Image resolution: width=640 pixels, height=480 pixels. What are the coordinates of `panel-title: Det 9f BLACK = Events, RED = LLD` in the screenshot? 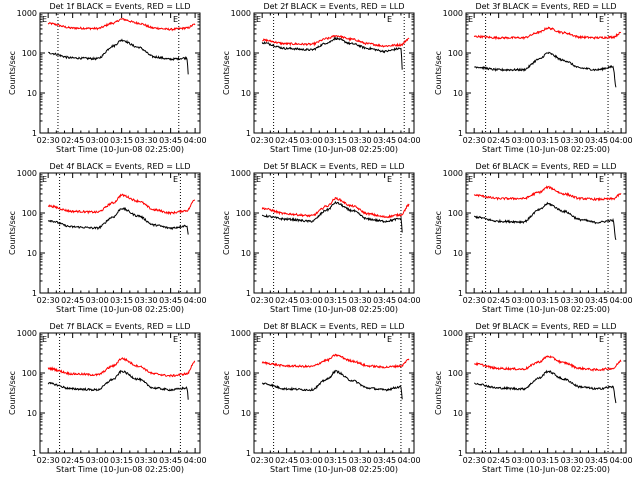 It's located at (545, 326).